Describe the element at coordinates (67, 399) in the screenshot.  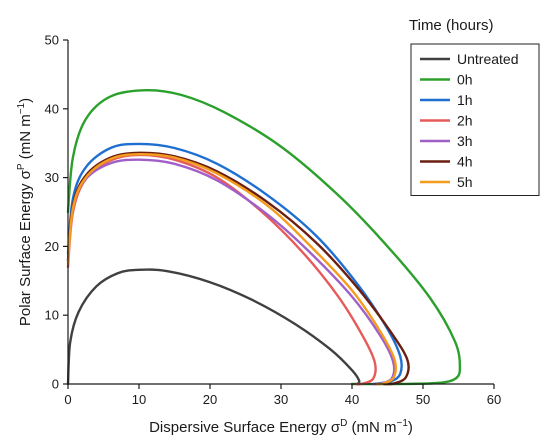
I see `x-tick-label: 0` at that location.